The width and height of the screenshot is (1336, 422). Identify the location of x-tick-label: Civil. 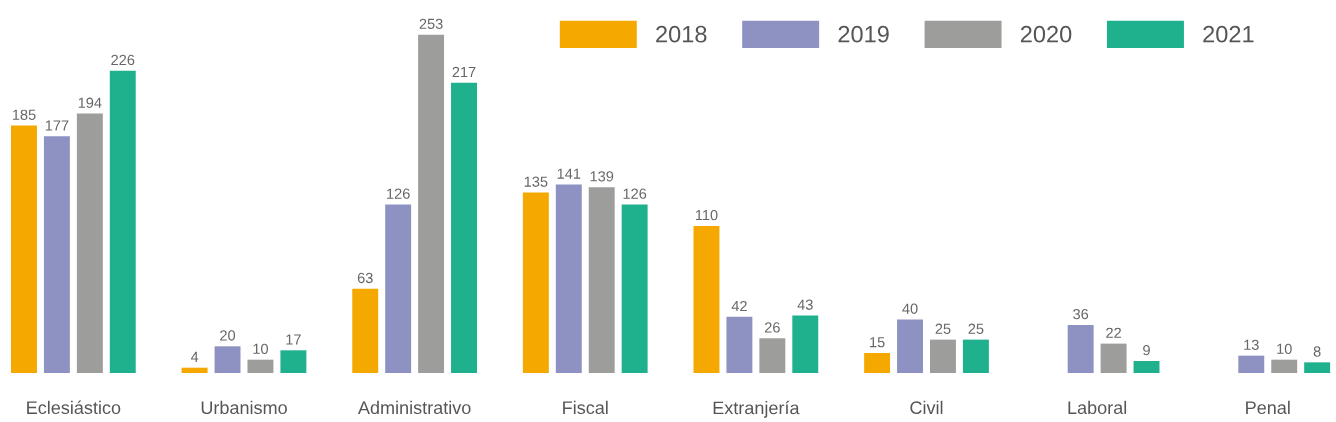
(926, 407).